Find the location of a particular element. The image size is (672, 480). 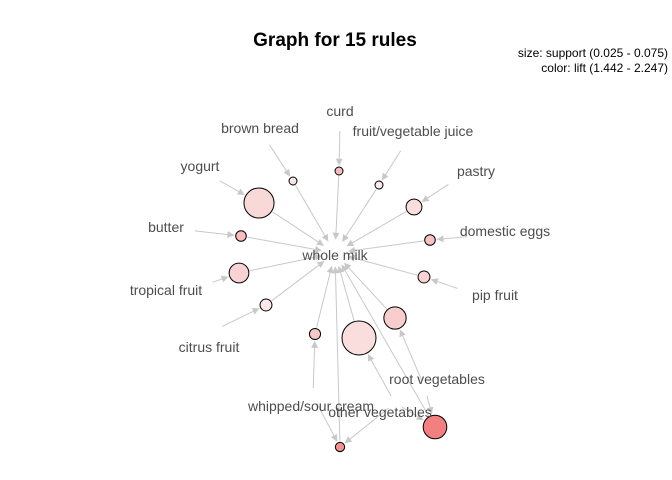

label-brown-bread: brown bread is located at coordinates (260, 128).